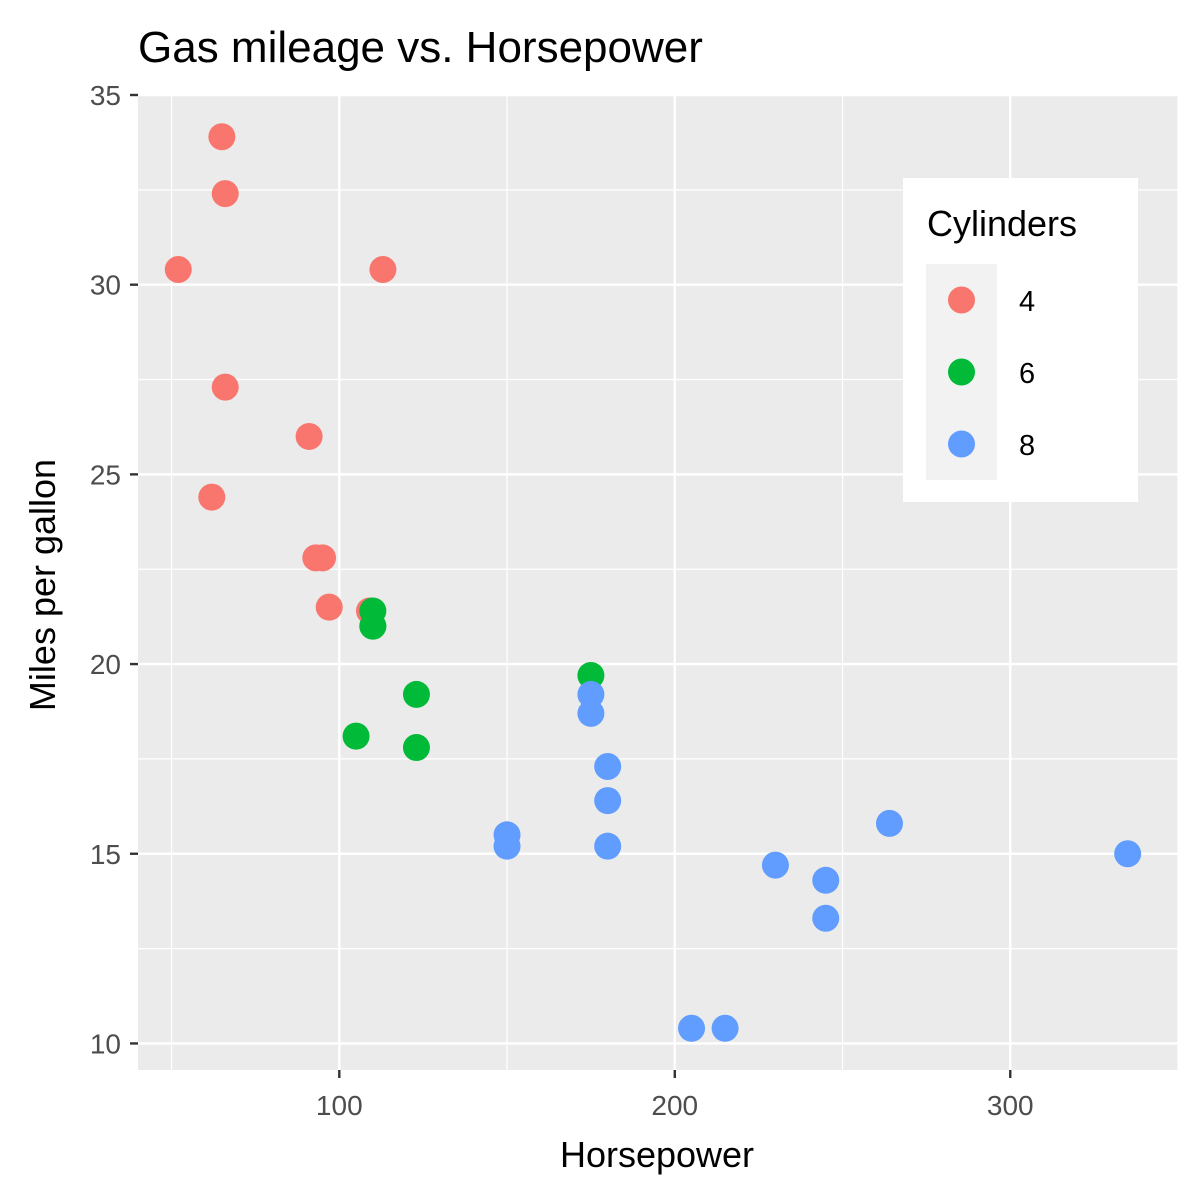  What do you see at coordinates (105, 854) in the screenshot?
I see `y-tick-label: 15` at bounding box center [105, 854].